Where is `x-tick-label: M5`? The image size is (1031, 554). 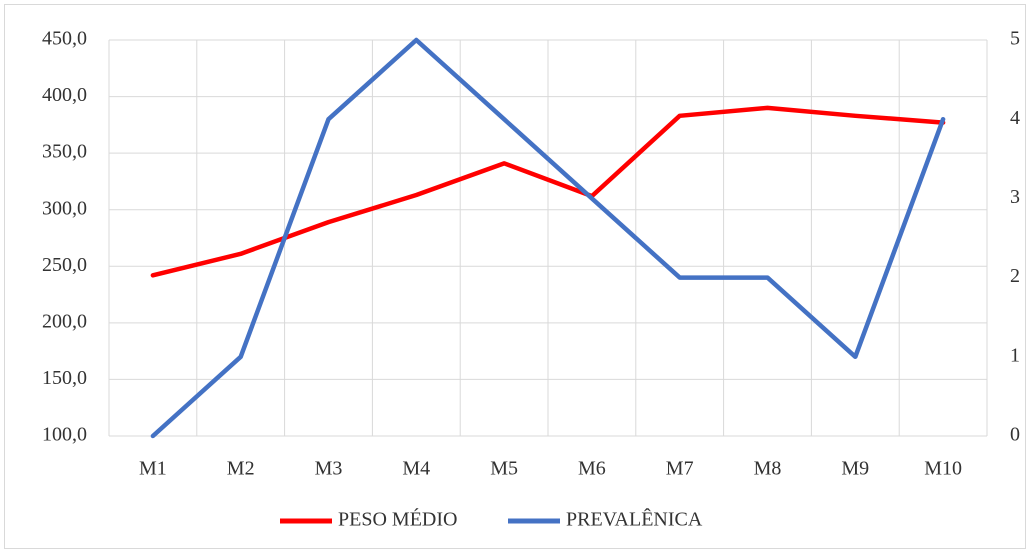
x-tick-label: M5 is located at coordinates (504, 469).